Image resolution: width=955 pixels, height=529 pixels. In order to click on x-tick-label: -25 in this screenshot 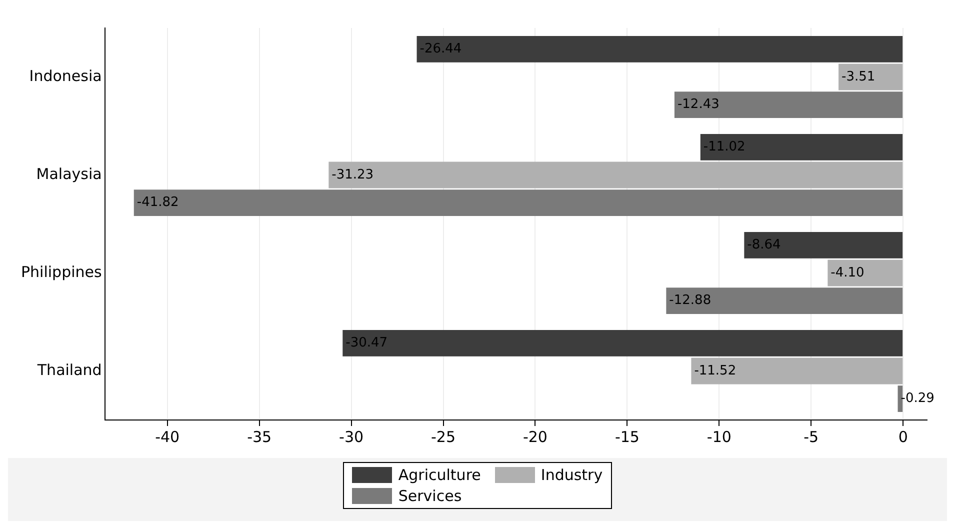, I will do `click(443, 437)`.